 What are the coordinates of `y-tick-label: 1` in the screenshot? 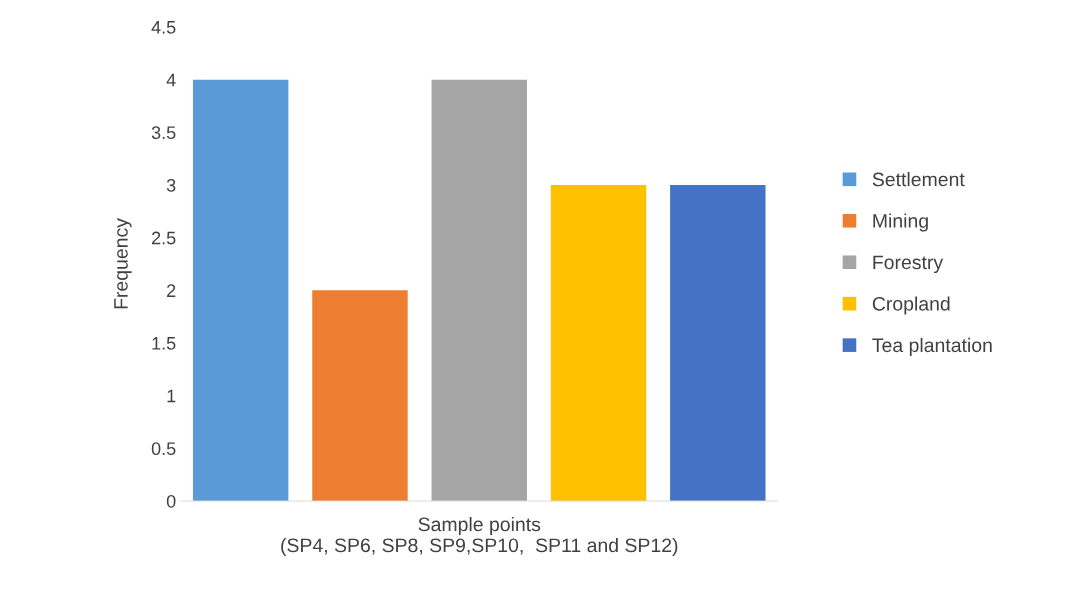 It's located at (171, 396).